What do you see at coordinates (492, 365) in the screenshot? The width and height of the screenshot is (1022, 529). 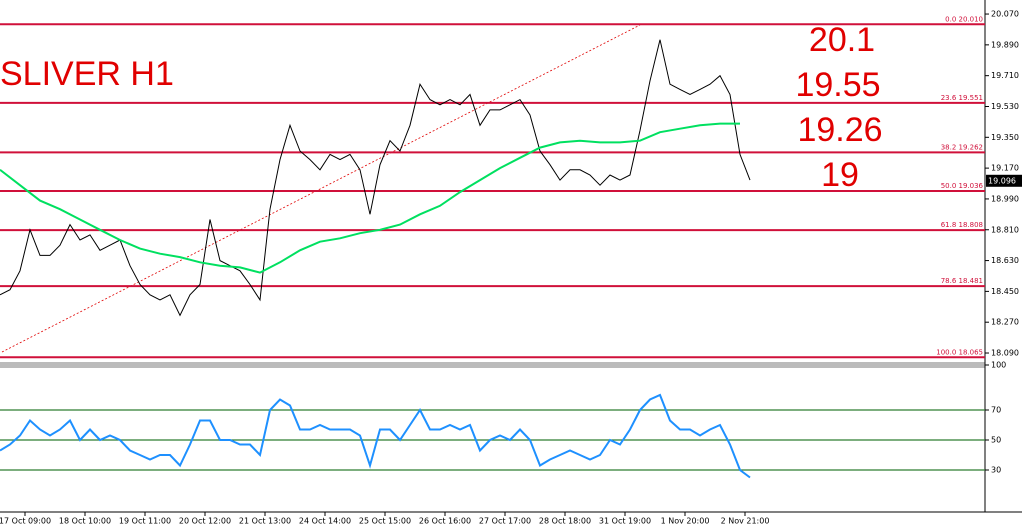 I see `pane-separator` at bounding box center [492, 365].